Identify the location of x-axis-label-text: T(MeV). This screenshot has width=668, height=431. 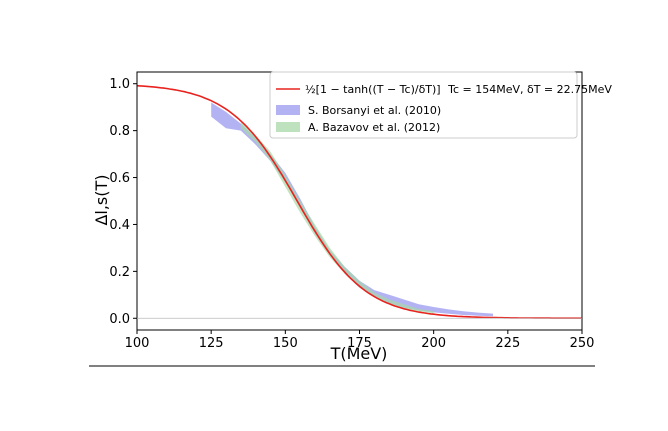
(359, 353).